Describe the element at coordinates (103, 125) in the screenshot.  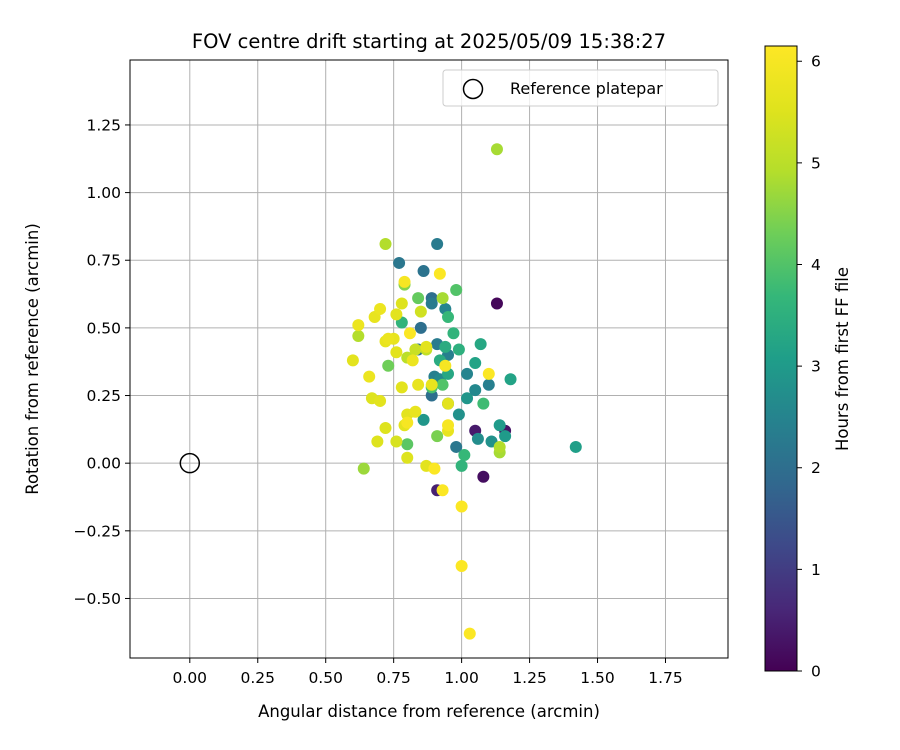
I see `y-tick-label: 1.25` at that location.